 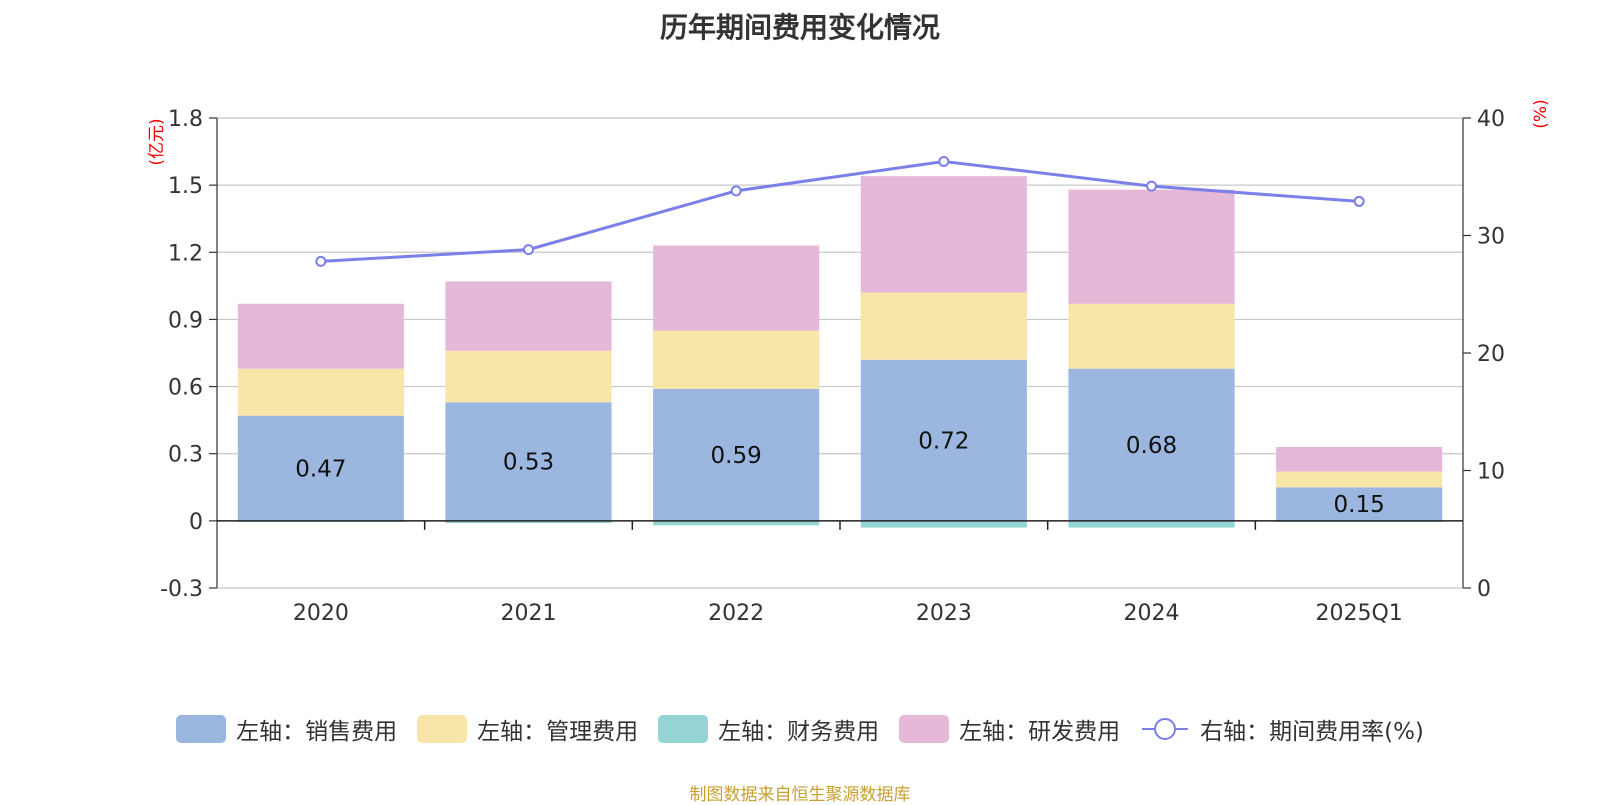 I want to click on left-axis-unit: (亿元), so click(x=157, y=141).